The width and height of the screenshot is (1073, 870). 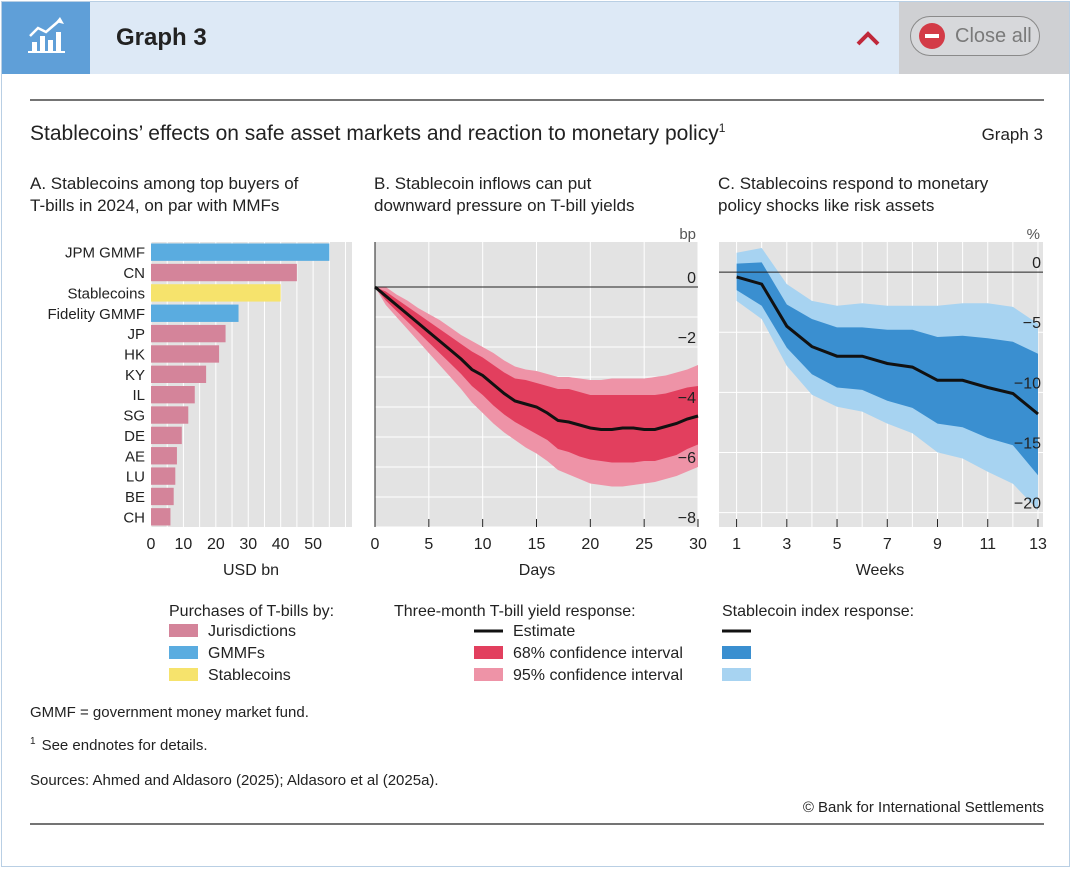 I want to click on legend-item-label: Estimate, so click(x=544, y=631).